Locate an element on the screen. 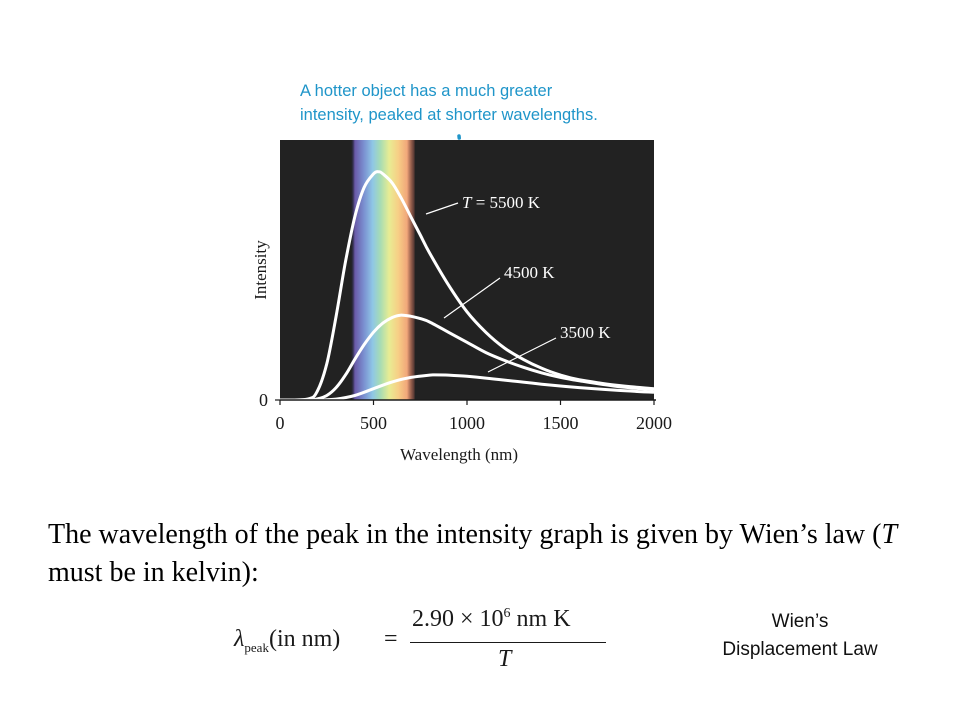  curves-layer is located at coordinates (467, 286).